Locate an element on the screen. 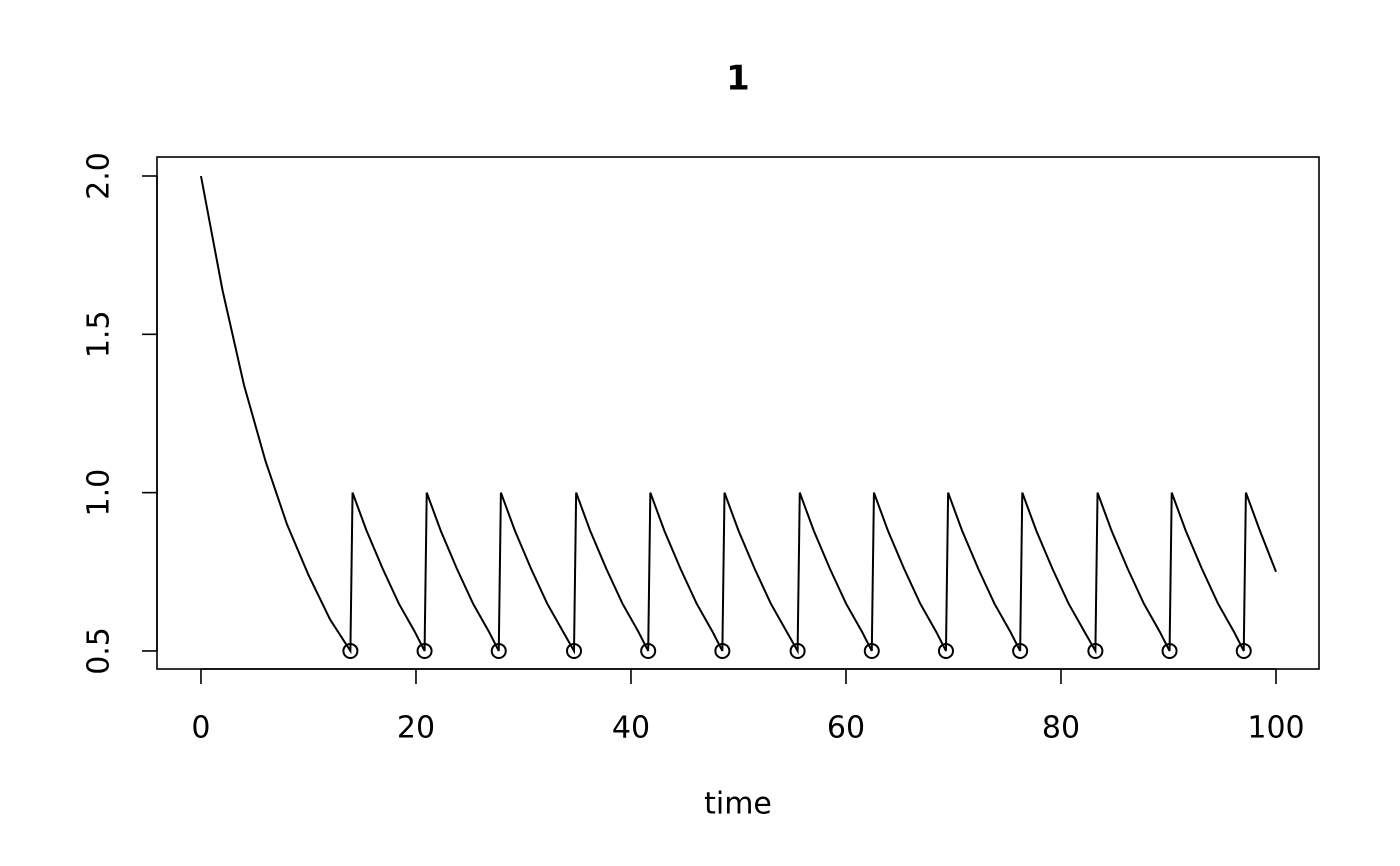  y-tick-label: 1.0 is located at coordinates (99, 493).